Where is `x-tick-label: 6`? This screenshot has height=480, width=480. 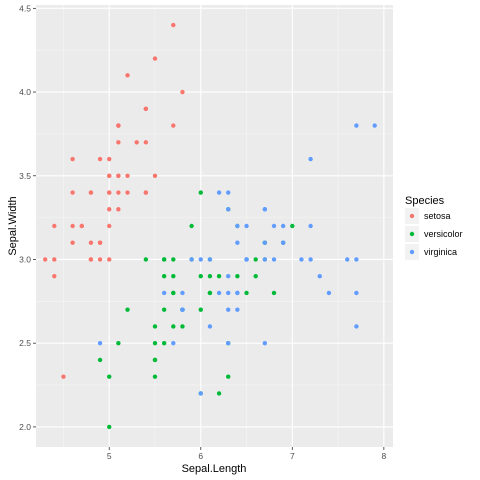
x-tick-label: 6 is located at coordinates (200, 456).